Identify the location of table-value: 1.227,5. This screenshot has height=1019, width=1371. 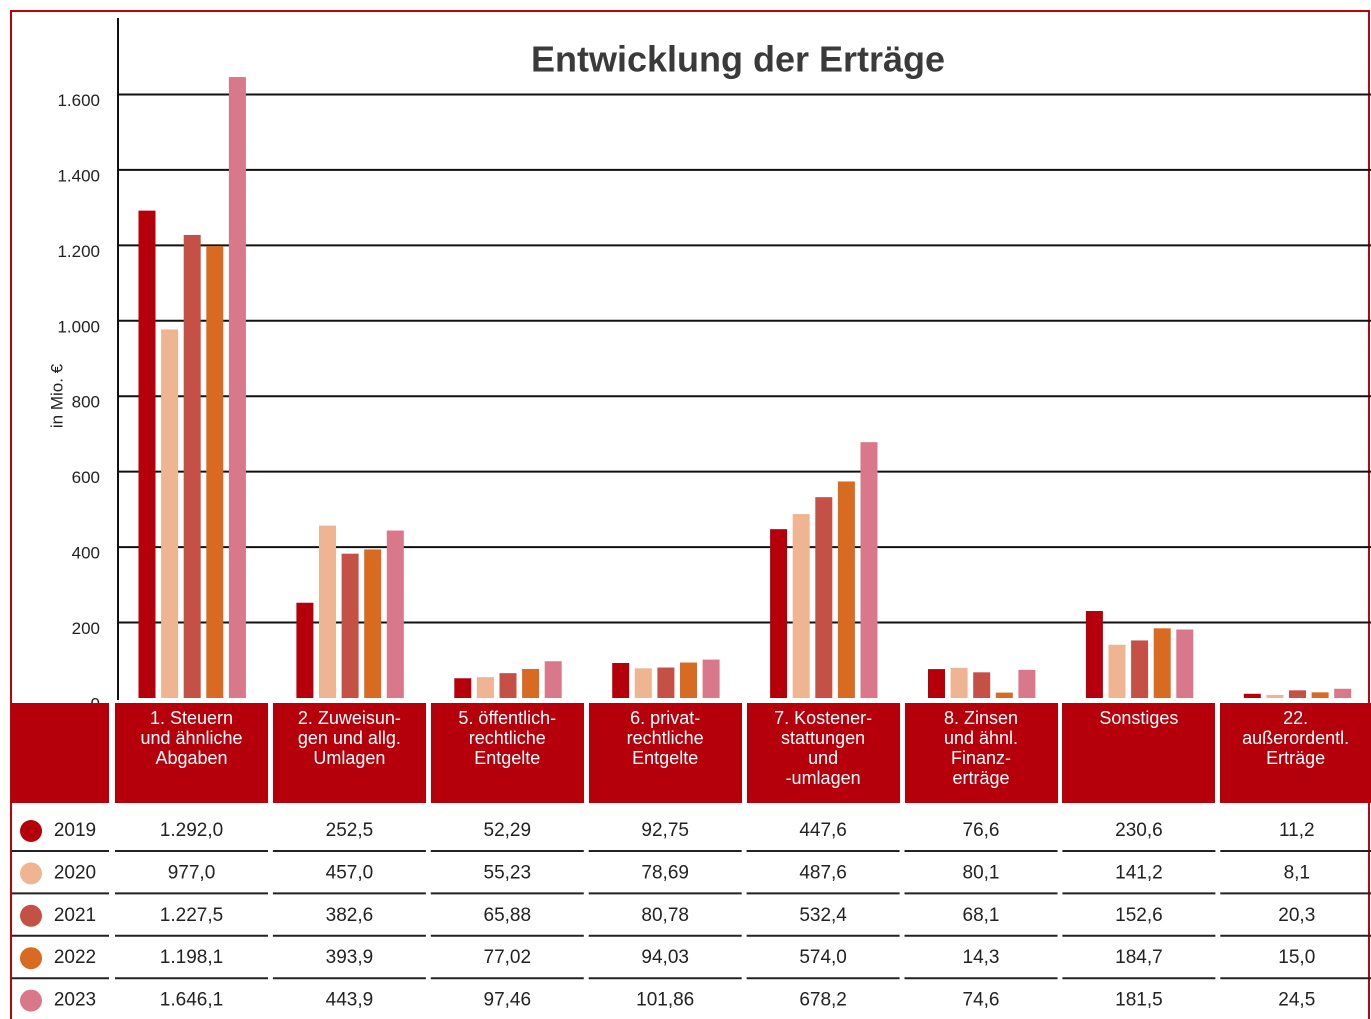
(191, 915).